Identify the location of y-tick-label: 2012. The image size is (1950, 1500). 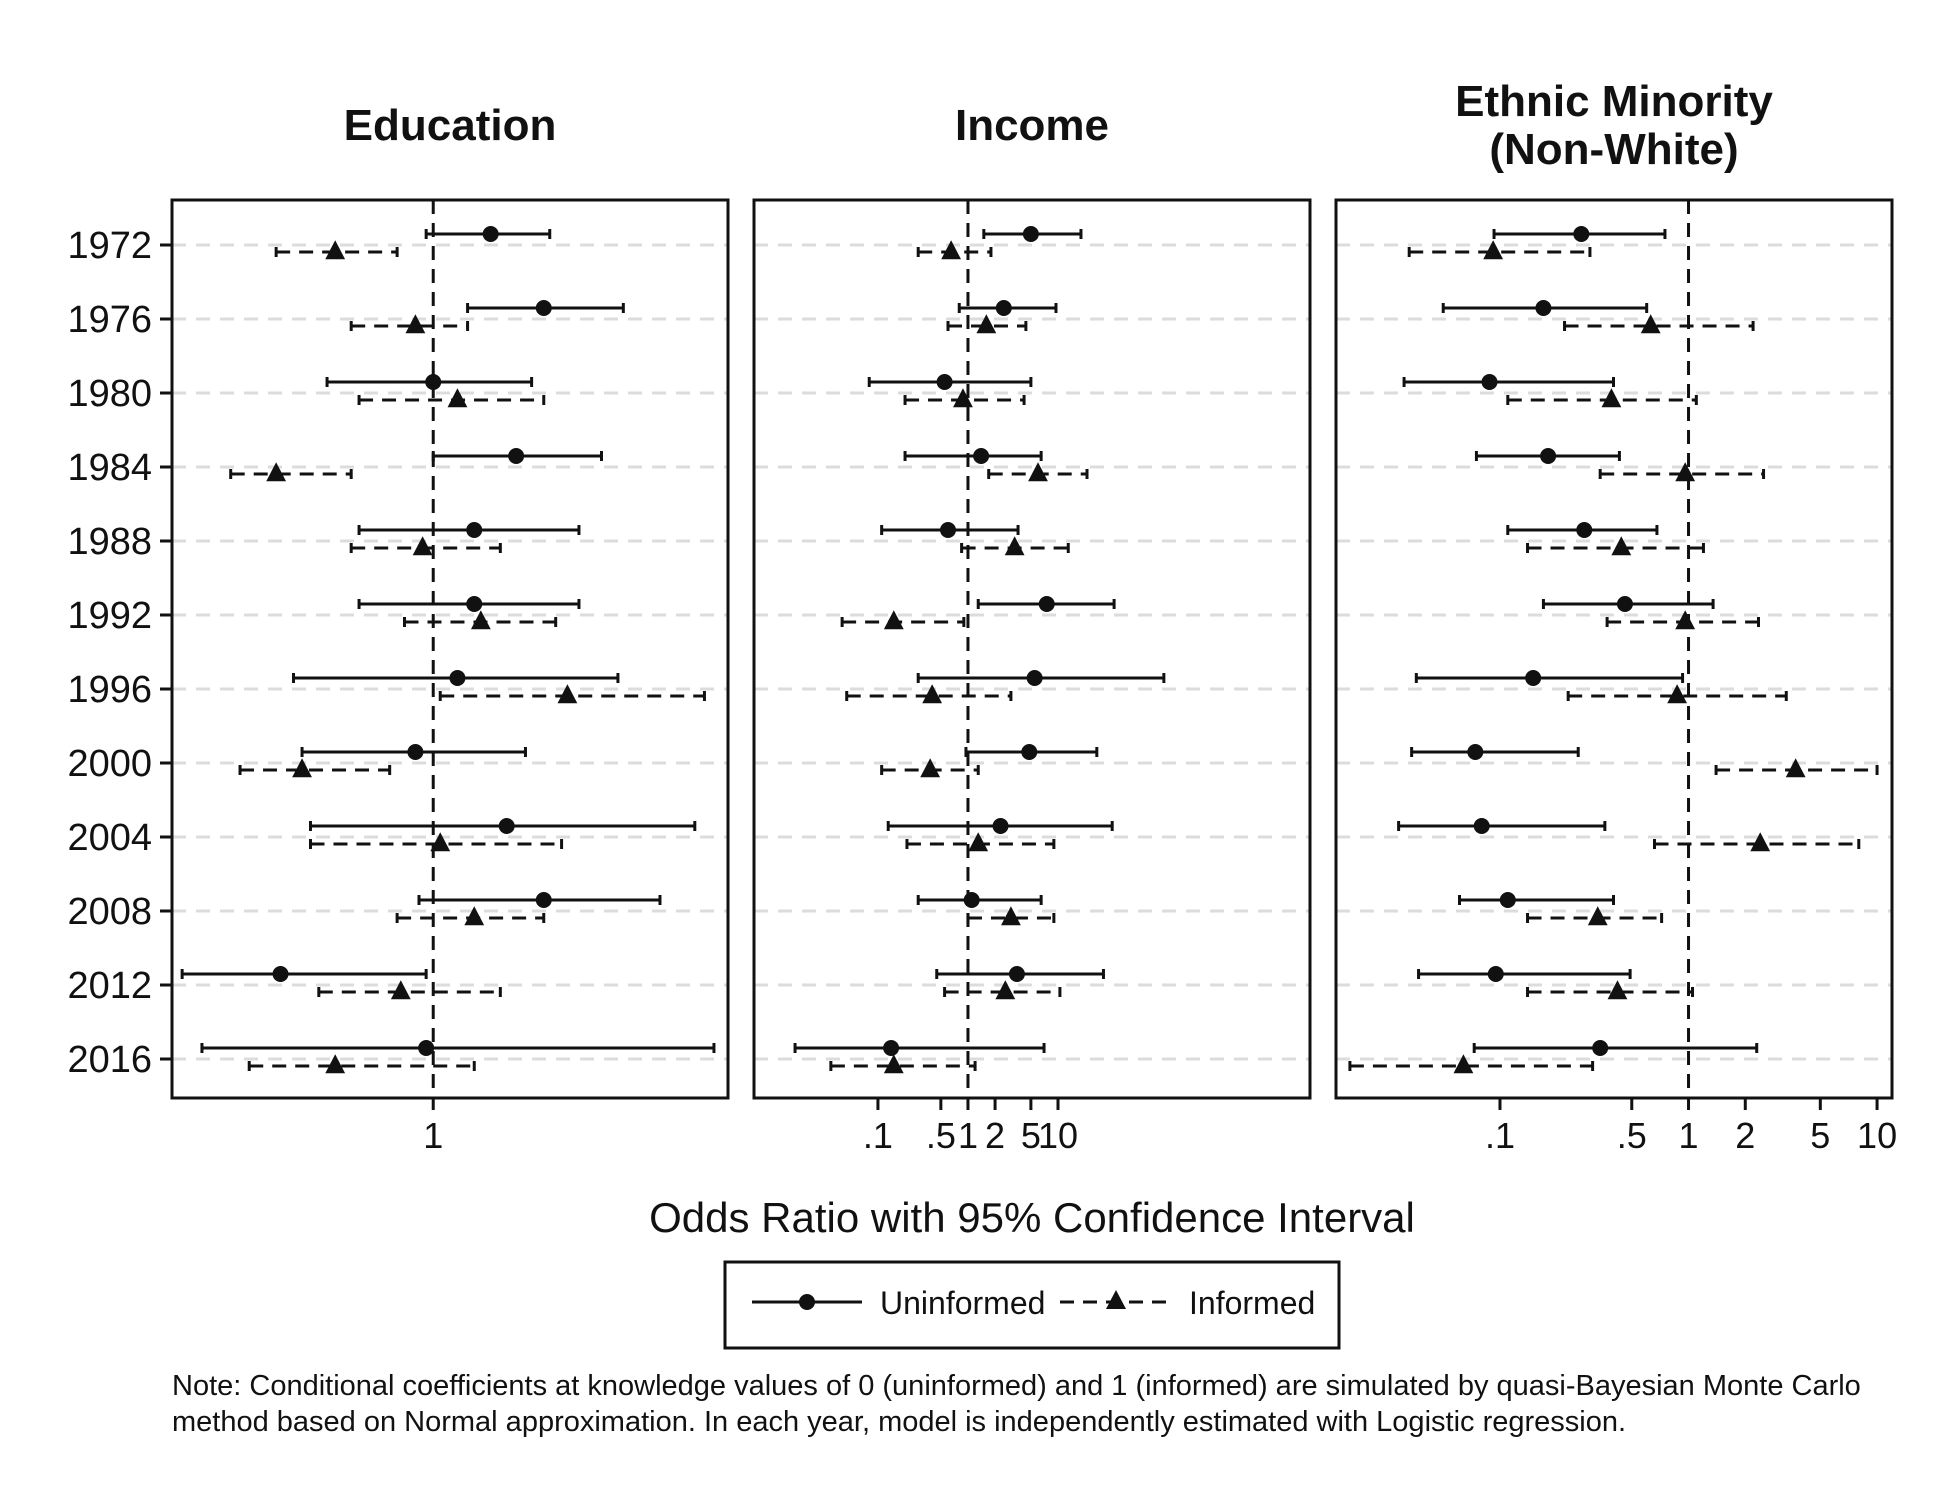
(109, 986).